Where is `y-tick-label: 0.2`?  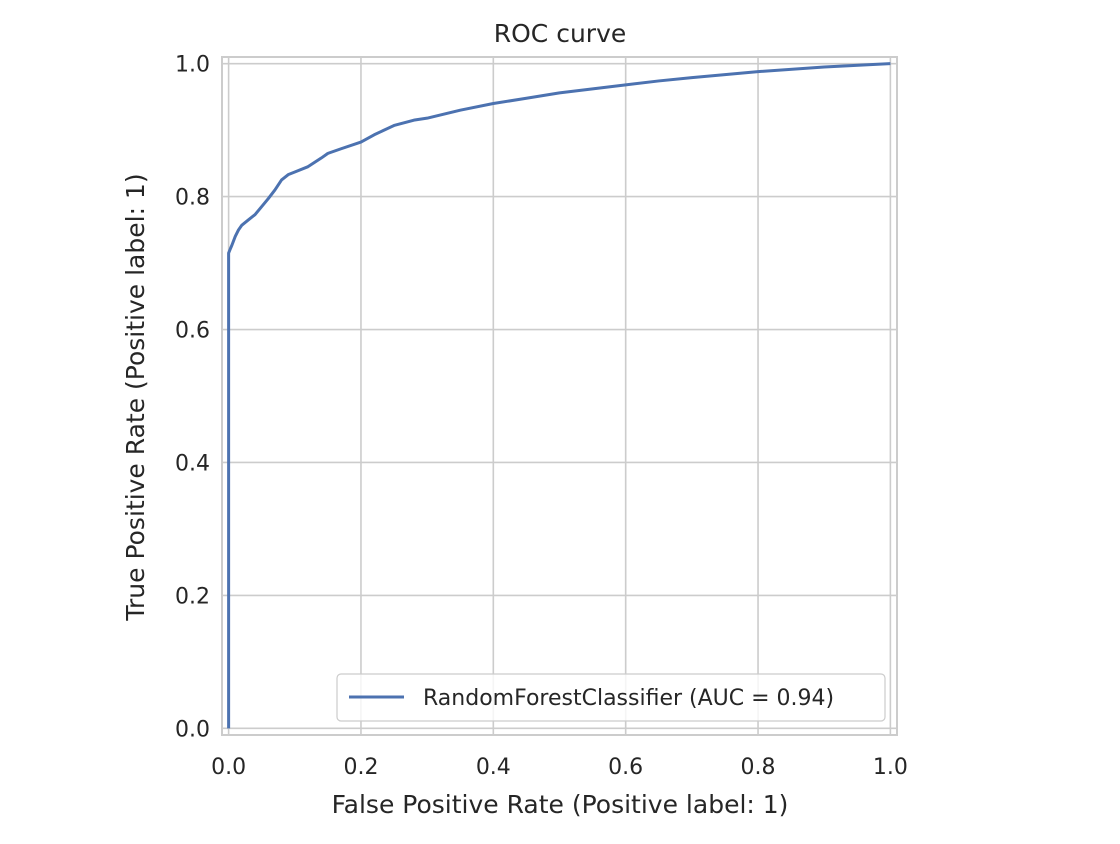 y-tick-label: 0.2 is located at coordinates (192, 596).